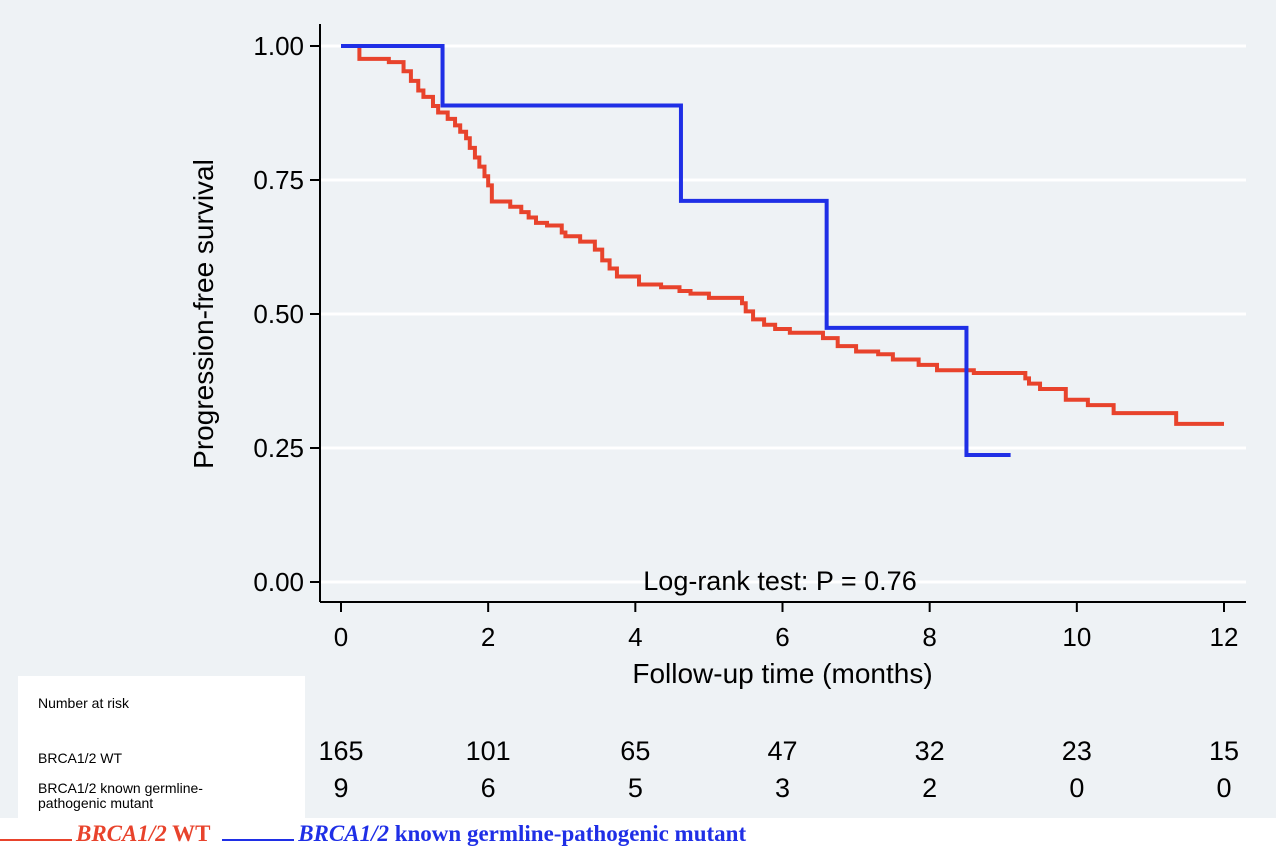  Describe the element at coordinates (340, 788) in the screenshot. I see `risk-value-1-0: 9` at that location.